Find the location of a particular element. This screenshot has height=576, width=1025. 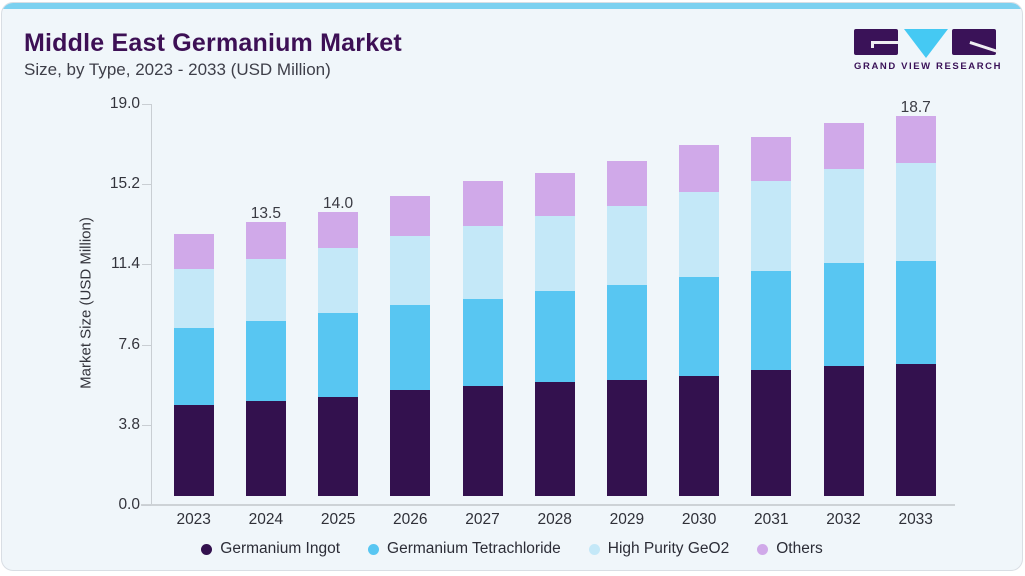

bar-segment-2025-high-purity-geo2 is located at coordinates (338, 281).